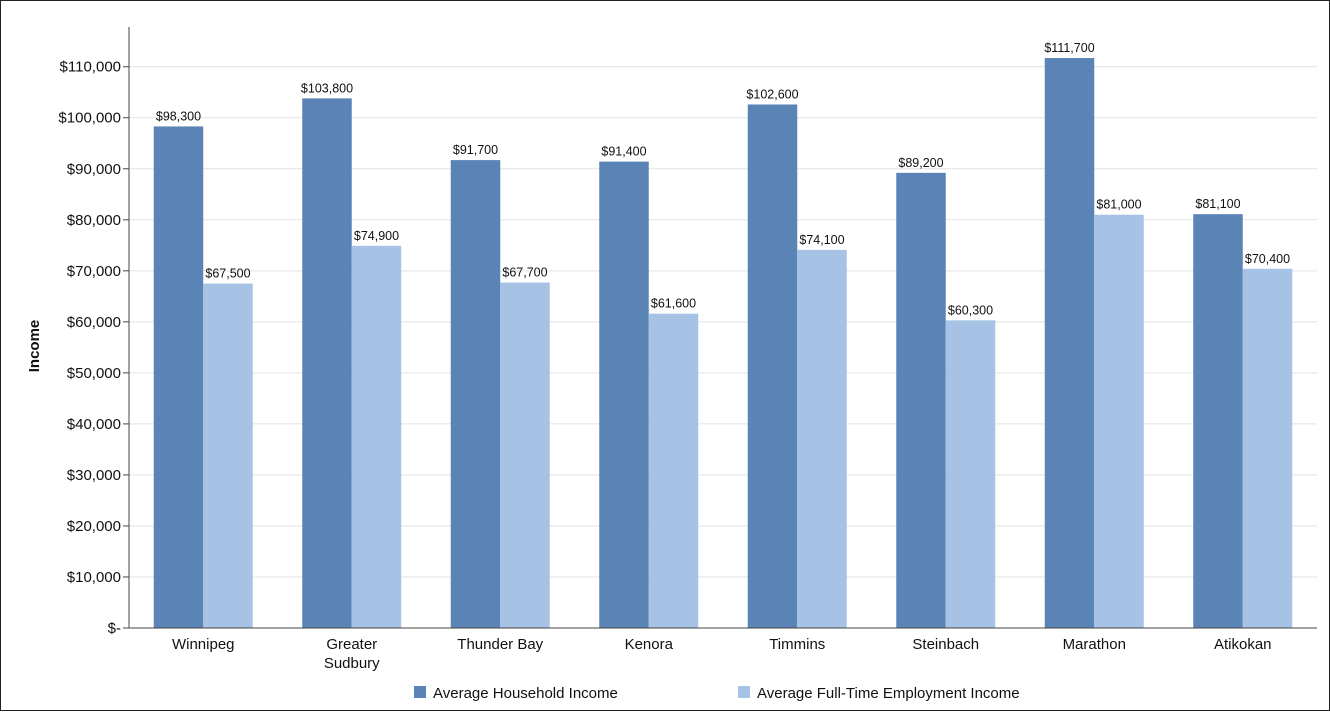  Describe the element at coordinates (797, 644) in the screenshot. I see `x-category-label: Timmins` at that location.